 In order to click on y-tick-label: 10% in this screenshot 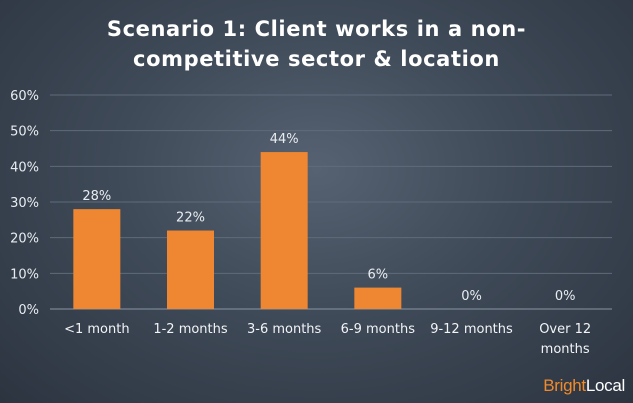, I will do `click(24, 274)`.